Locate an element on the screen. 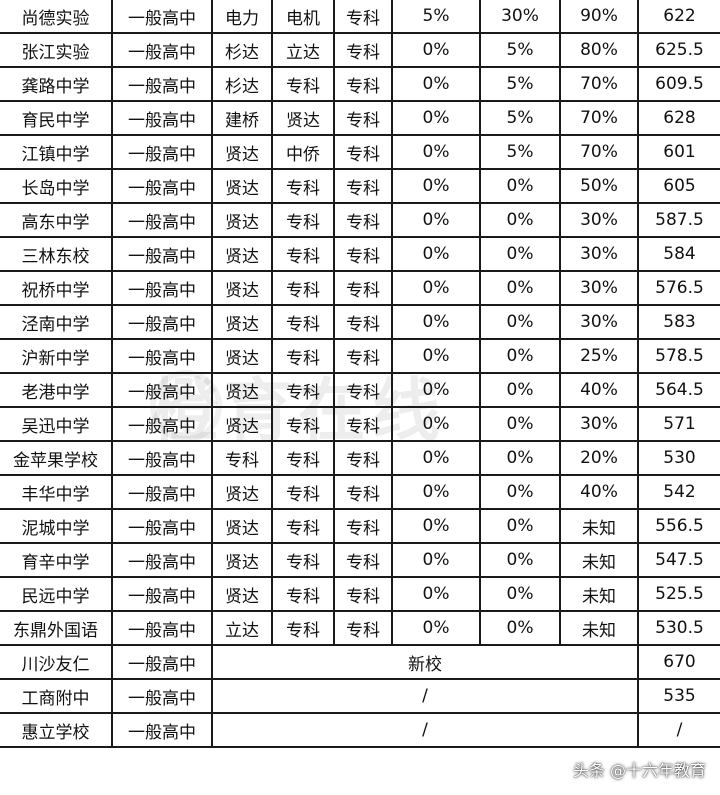 The height and width of the screenshot is (795, 720). score-cell: 584 is located at coordinates (678, 254).